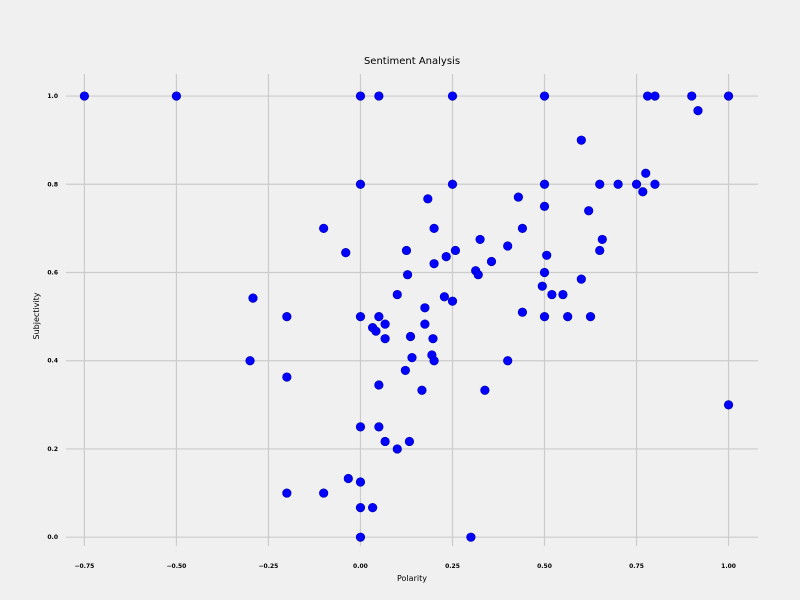  I want to click on x-tick-label: 0.75, so click(636, 566).